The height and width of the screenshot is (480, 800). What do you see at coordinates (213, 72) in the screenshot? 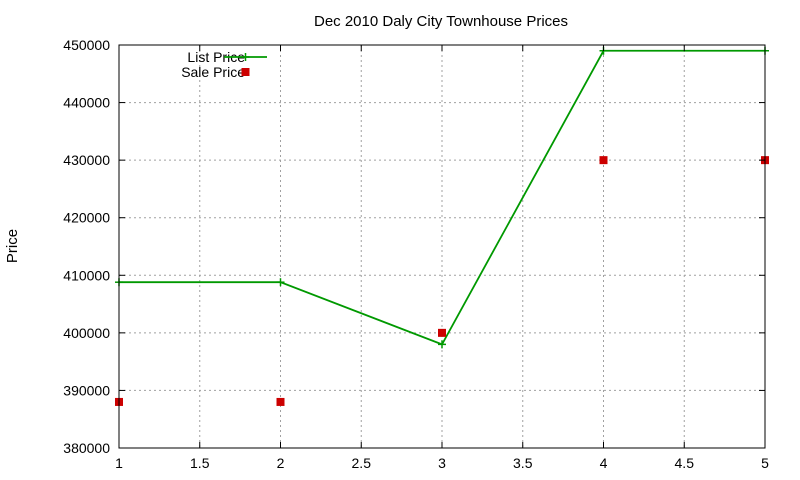
I see `legend-label: Sale Price` at bounding box center [213, 72].